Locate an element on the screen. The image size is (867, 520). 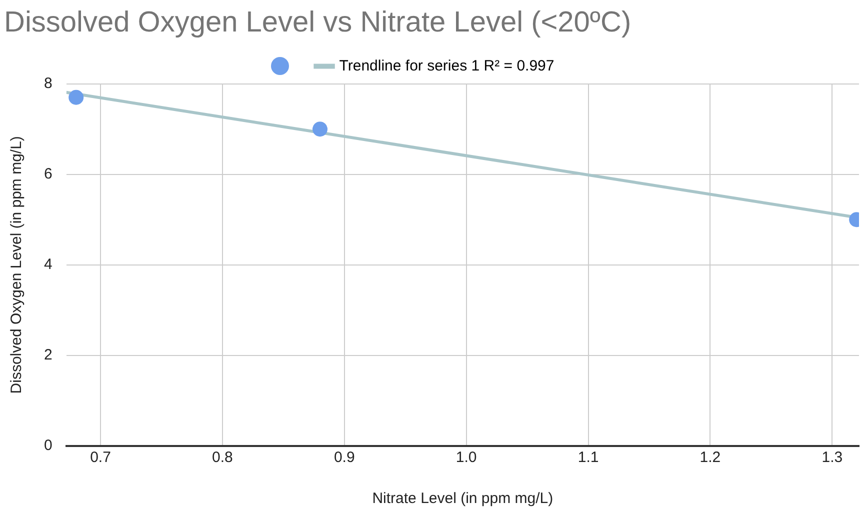
y-tick-label: 6 is located at coordinates (48, 173).